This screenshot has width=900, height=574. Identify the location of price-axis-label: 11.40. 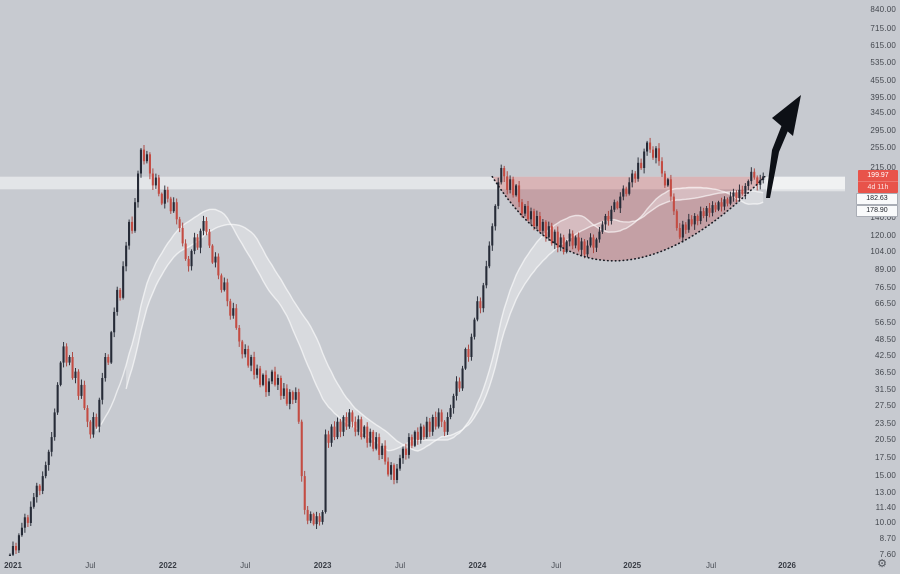
(885, 507).